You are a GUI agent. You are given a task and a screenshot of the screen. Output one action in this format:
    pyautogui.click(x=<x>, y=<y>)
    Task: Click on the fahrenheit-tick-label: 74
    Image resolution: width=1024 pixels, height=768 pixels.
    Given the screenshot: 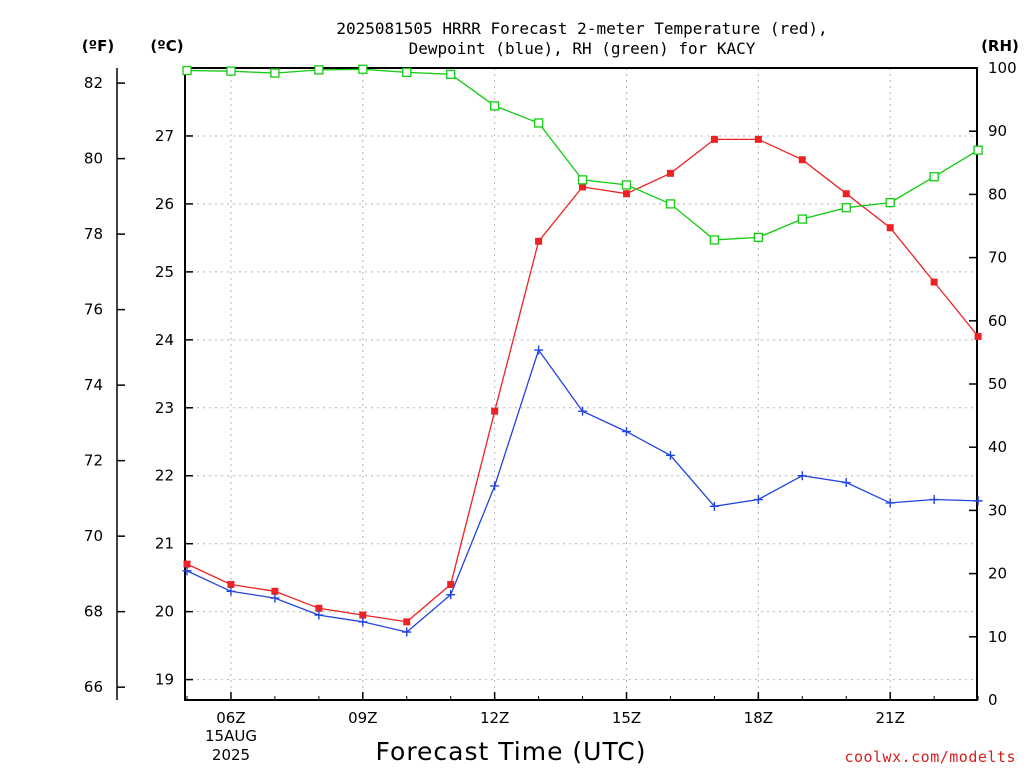 What is the action you would take?
    pyautogui.click(x=93, y=385)
    